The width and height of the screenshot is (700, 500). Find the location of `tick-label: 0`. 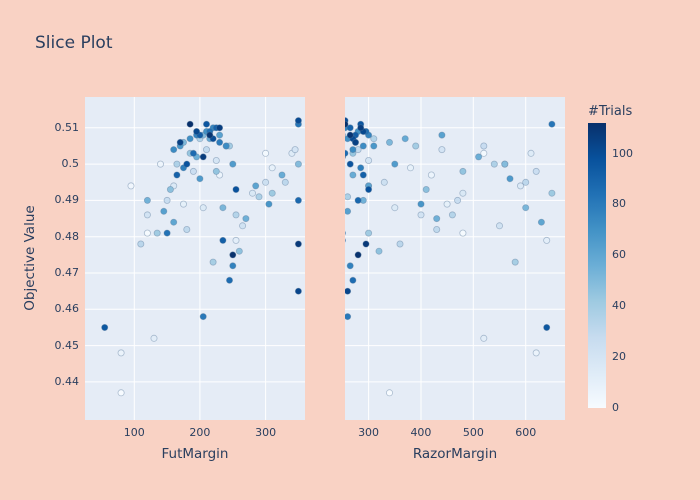

tick-label: 0 is located at coordinates (615, 407).